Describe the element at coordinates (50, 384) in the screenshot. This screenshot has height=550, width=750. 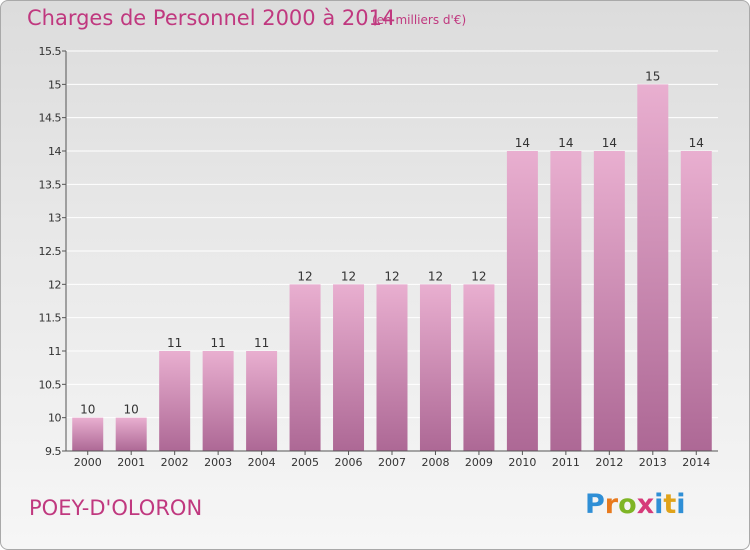
I see `y-tick-label: 10.5` at that location.